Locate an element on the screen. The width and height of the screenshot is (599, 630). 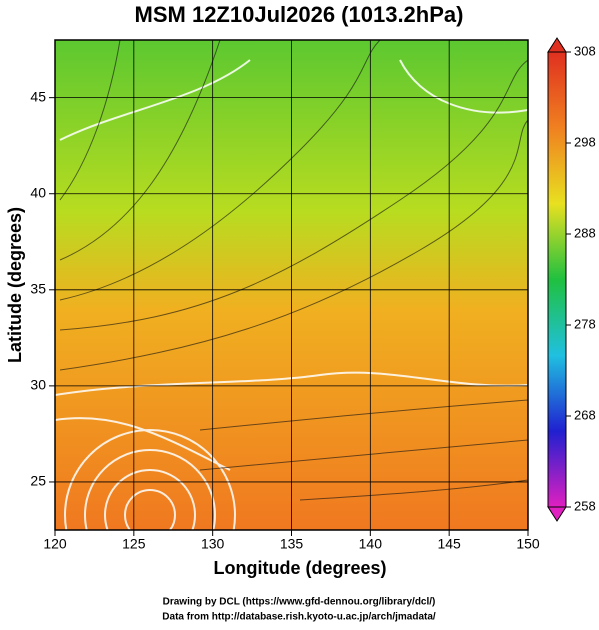
y-tick-label: 40 is located at coordinates (38, 192).